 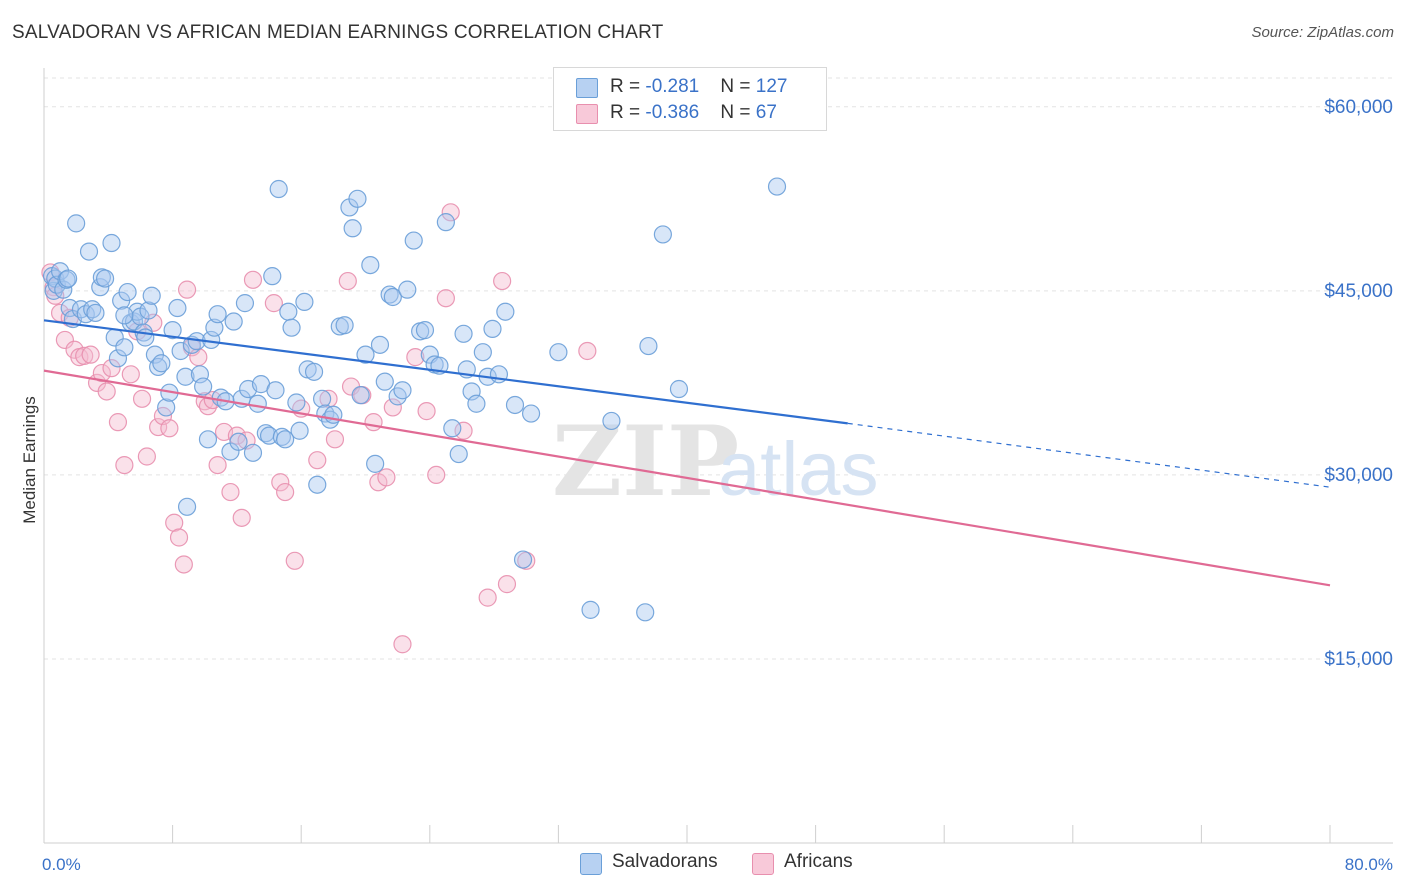 I want to click on watermark: ZIP atlas, so click(x=715, y=461).